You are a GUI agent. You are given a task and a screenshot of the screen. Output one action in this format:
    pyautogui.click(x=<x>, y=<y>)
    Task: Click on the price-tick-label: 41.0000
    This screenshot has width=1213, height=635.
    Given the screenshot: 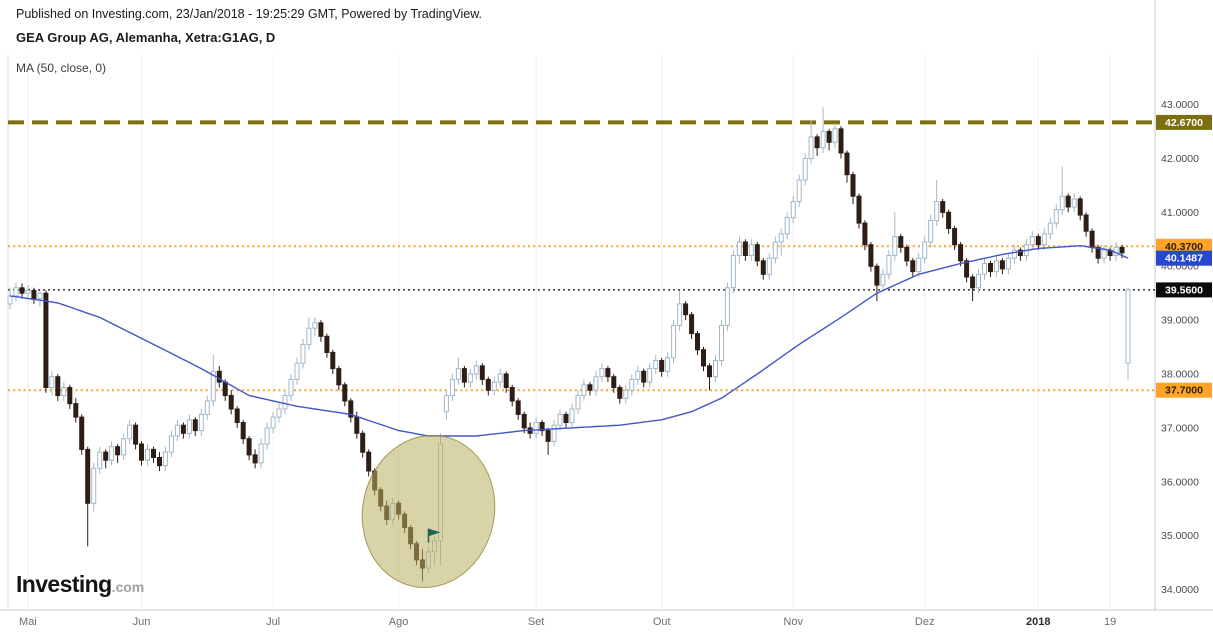 What is the action you would take?
    pyautogui.click(x=1180, y=213)
    